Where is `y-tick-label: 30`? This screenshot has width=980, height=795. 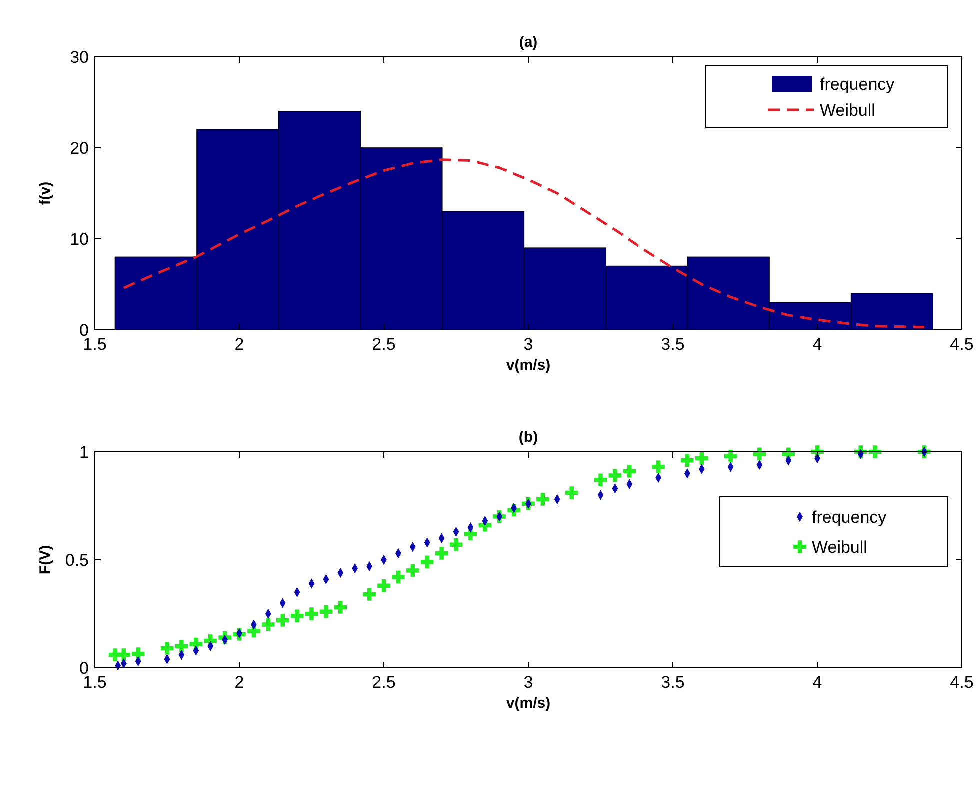
y-tick-label: 30 is located at coordinates (79, 57).